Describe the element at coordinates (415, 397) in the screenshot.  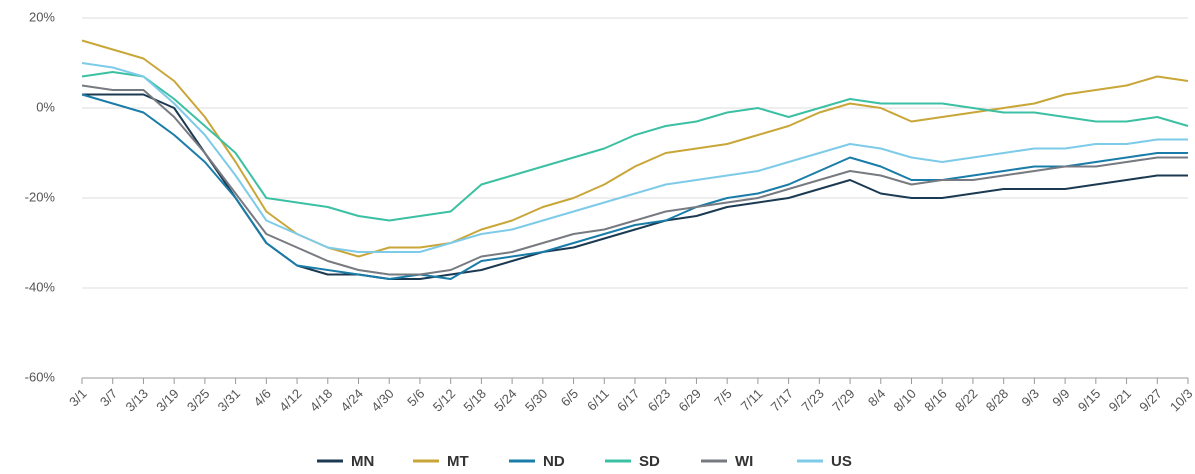
I see `x-tick-label: 5/6` at that location.